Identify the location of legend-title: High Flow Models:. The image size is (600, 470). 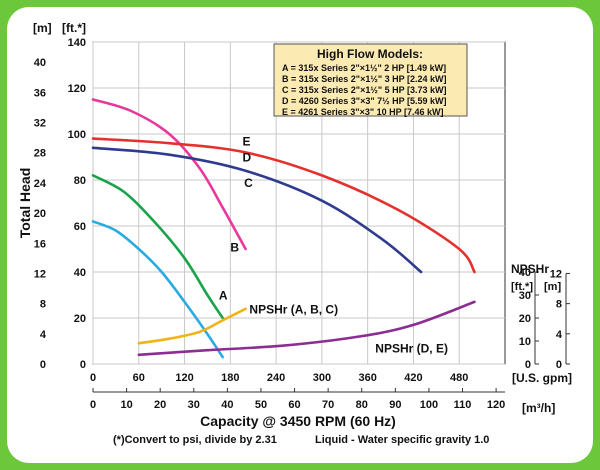
(370, 54).